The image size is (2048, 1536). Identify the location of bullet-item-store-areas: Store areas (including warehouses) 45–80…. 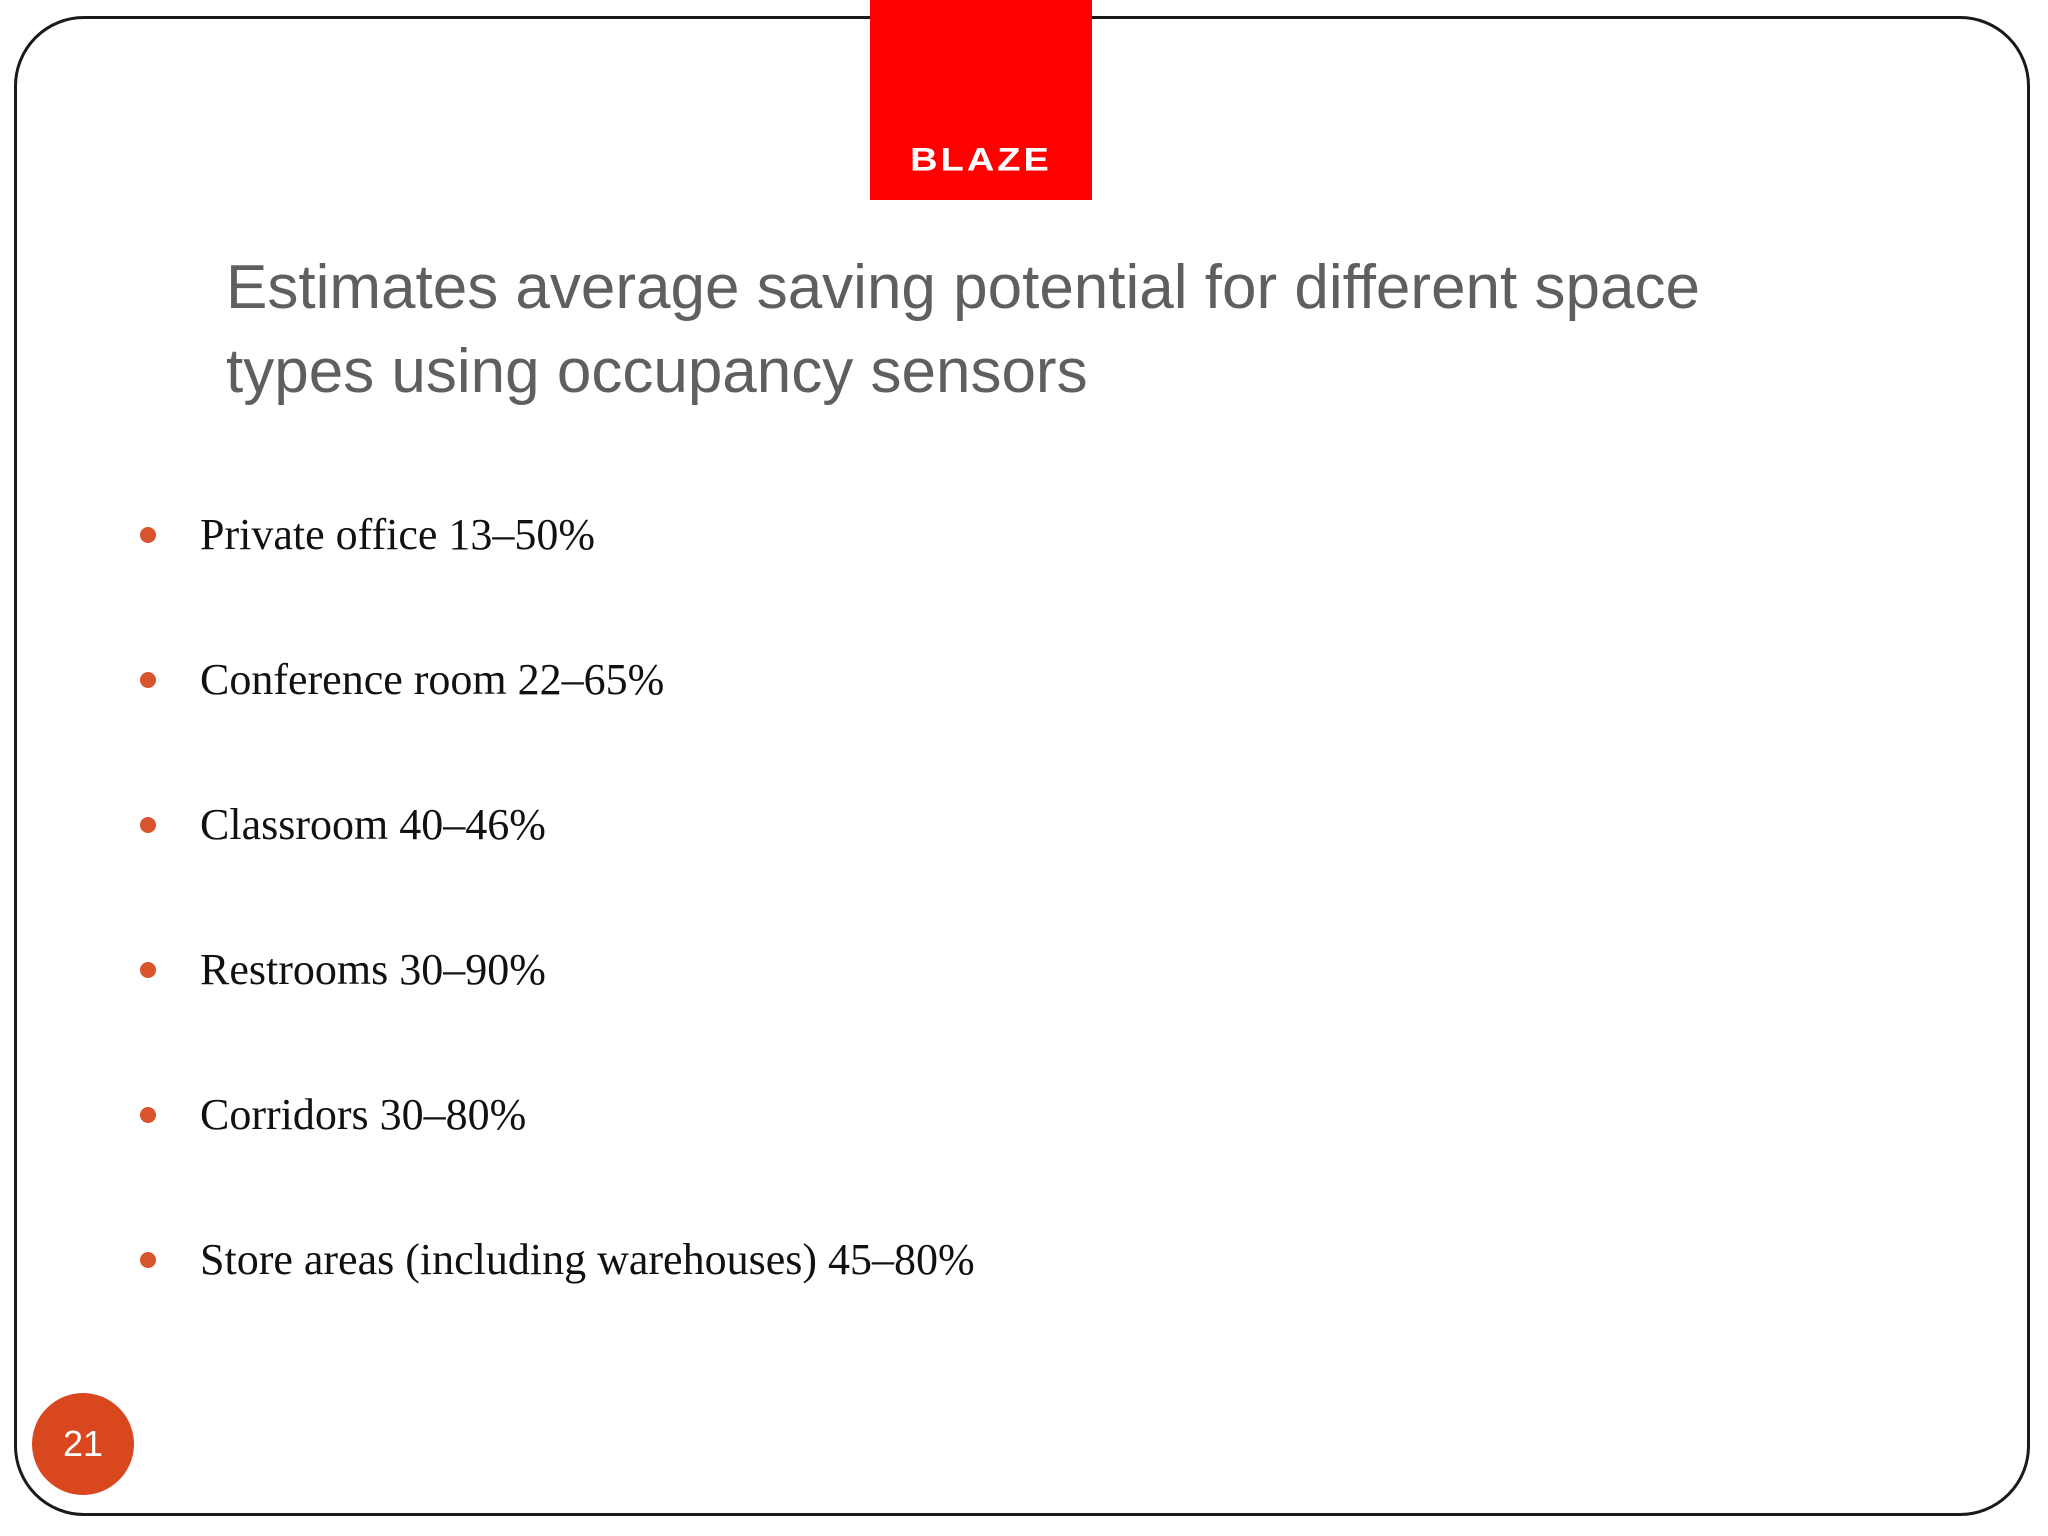
(557, 1302).